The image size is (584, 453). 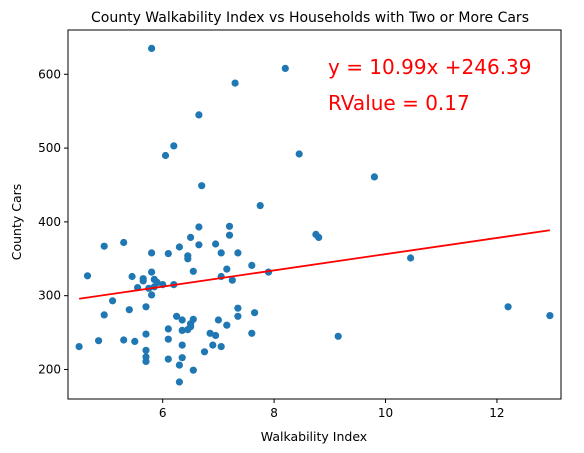 I want to click on y-tick-label: 200, so click(x=49, y=369).